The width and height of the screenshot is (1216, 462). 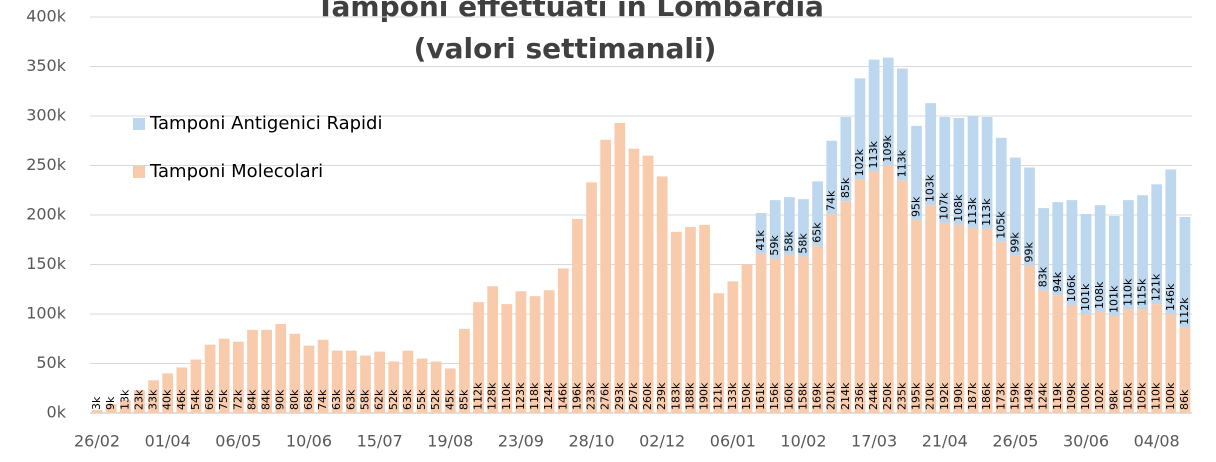 I want to click on data-label: 41k, so click(x=760, y=240).